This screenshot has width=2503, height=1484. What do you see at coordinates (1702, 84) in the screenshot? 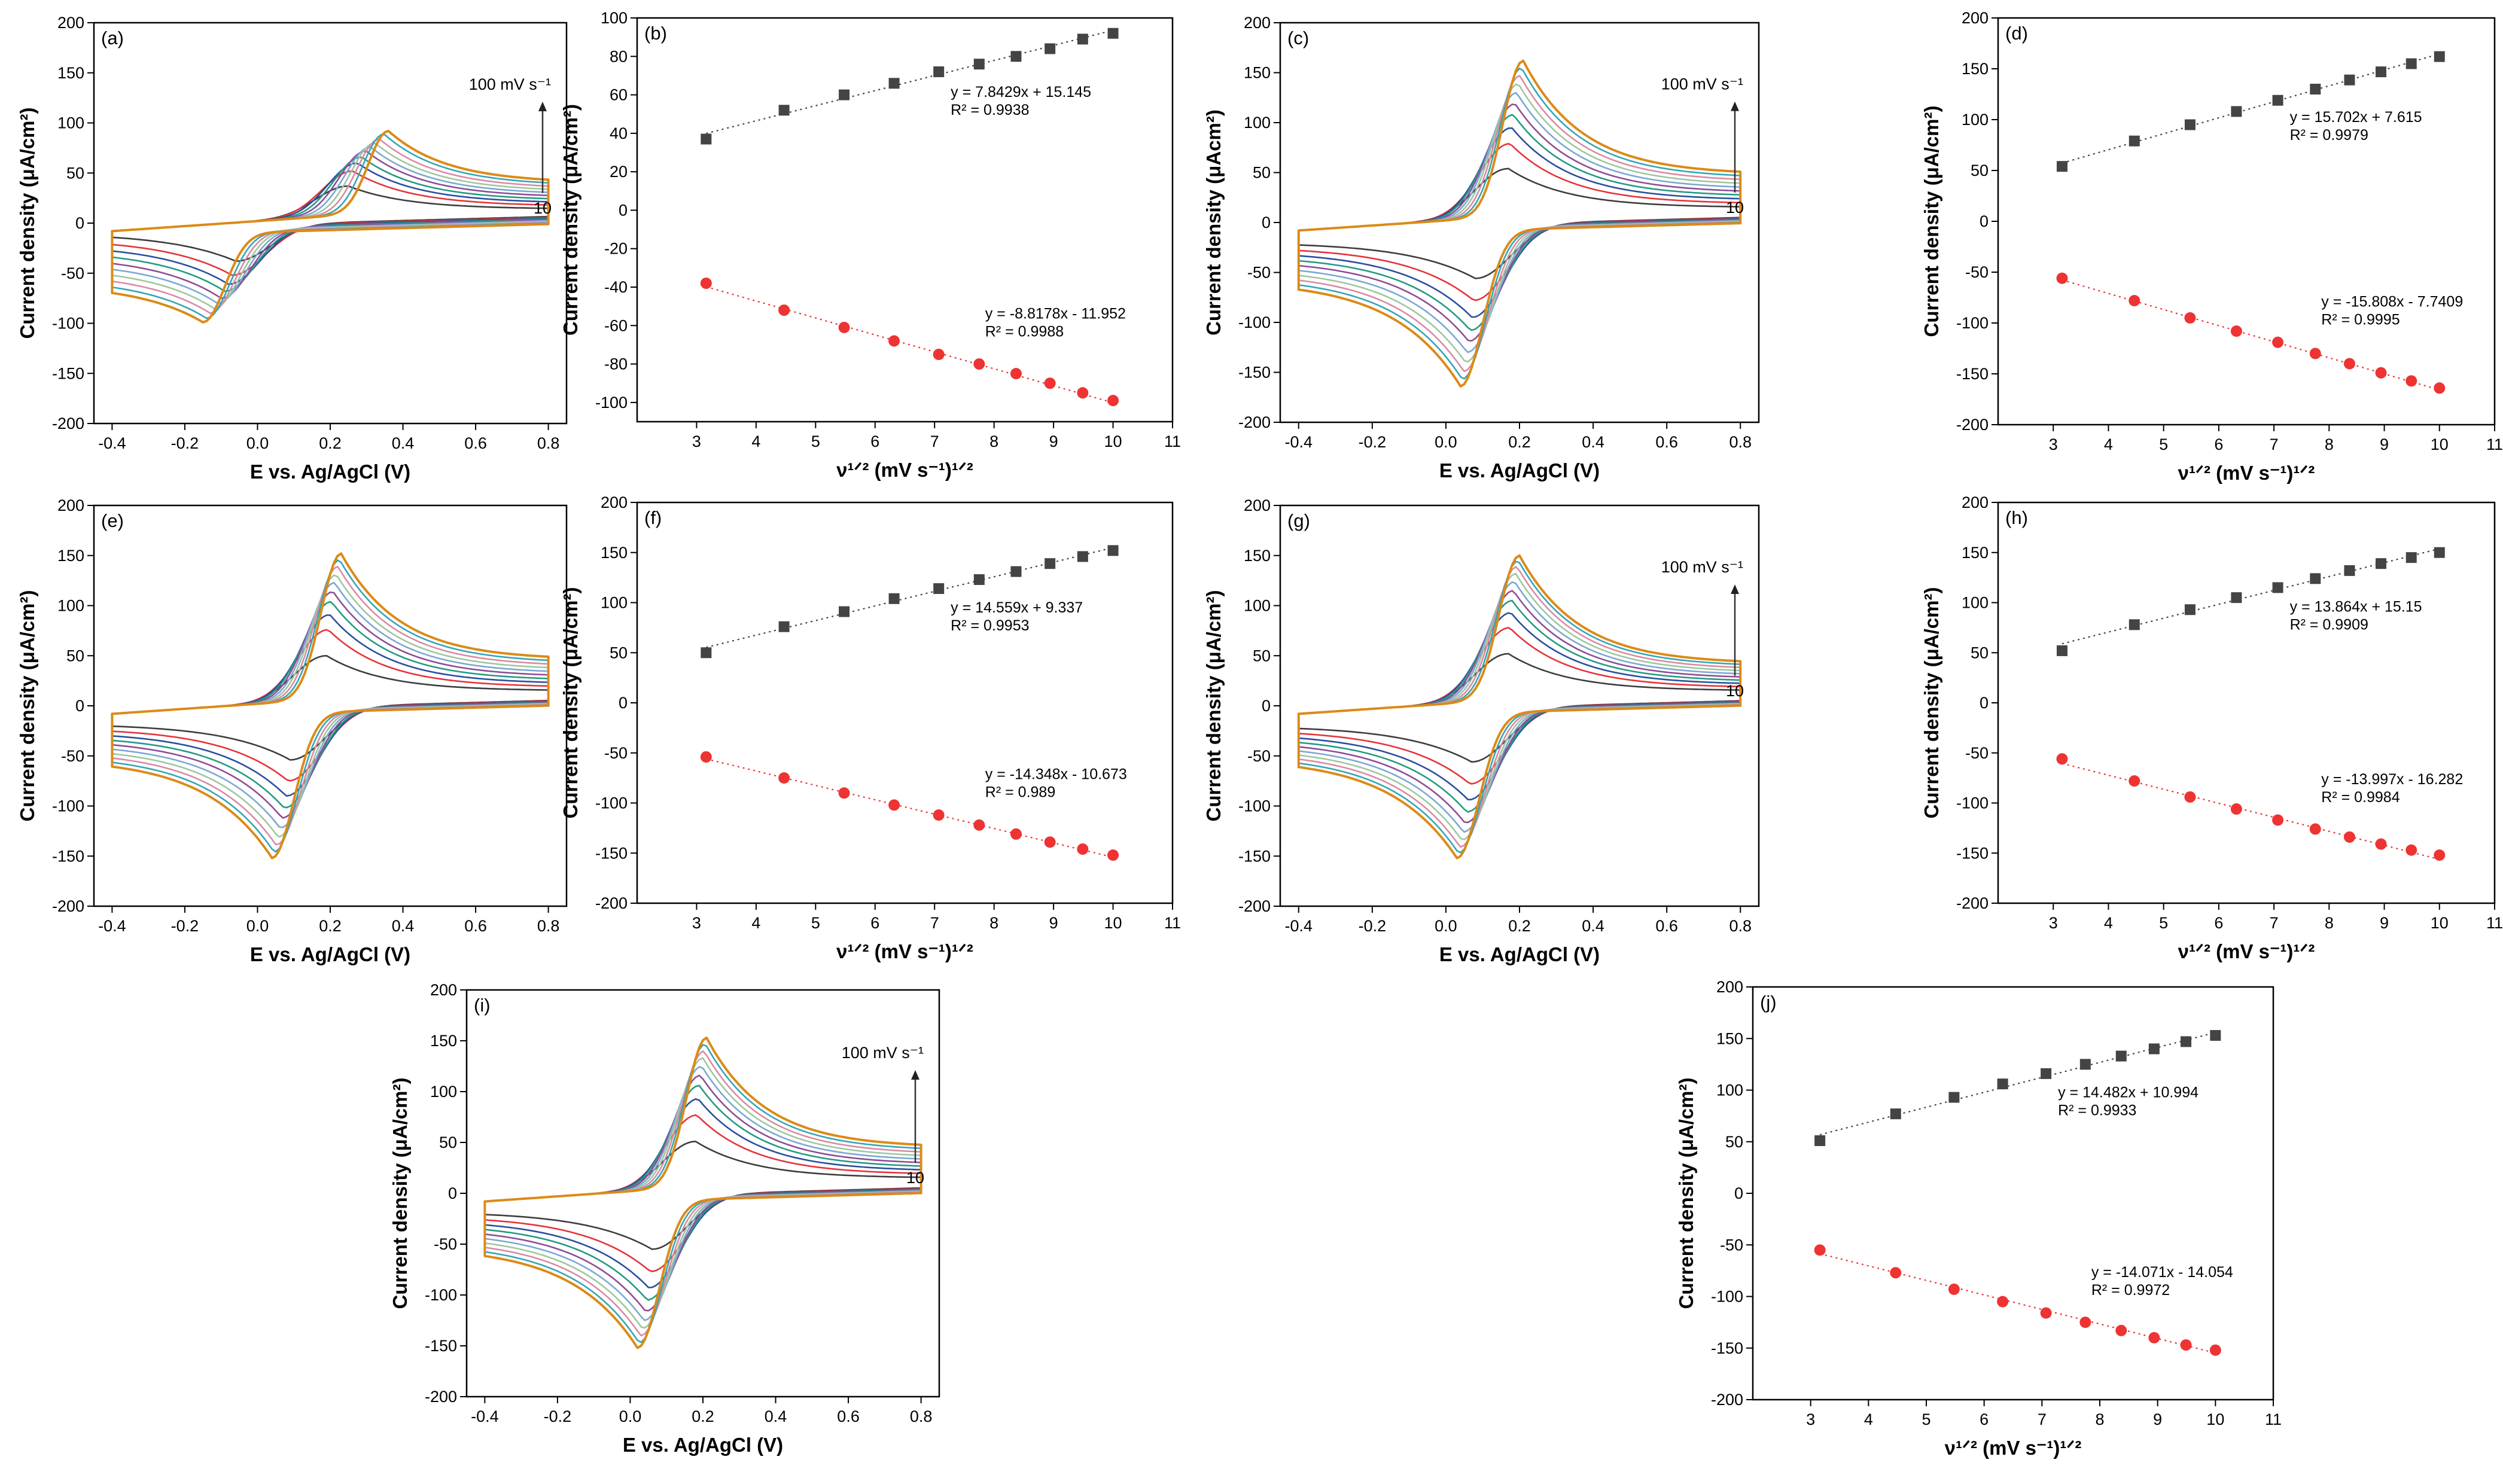
I see `scan-rate-top-label: 100 mV s⁻¹` at bounding box center [1702, 84].